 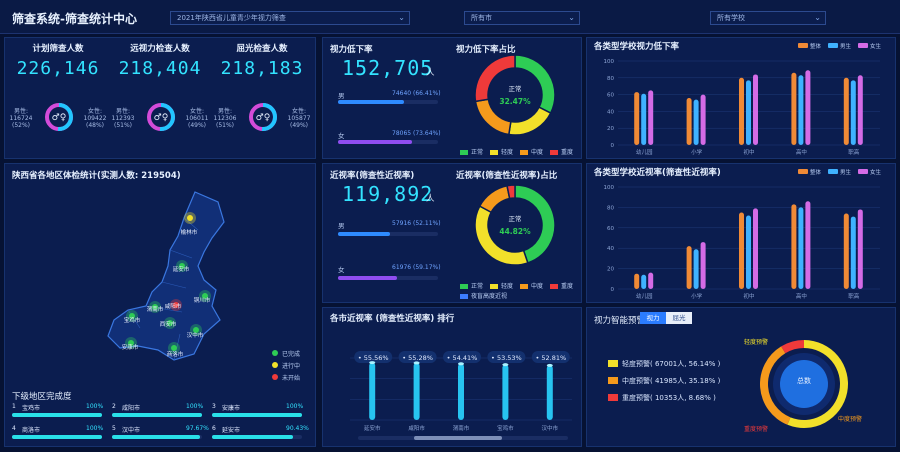 I want to click on page-title: 筛查系统-筛查统计中心, so click(x=74, y=19).